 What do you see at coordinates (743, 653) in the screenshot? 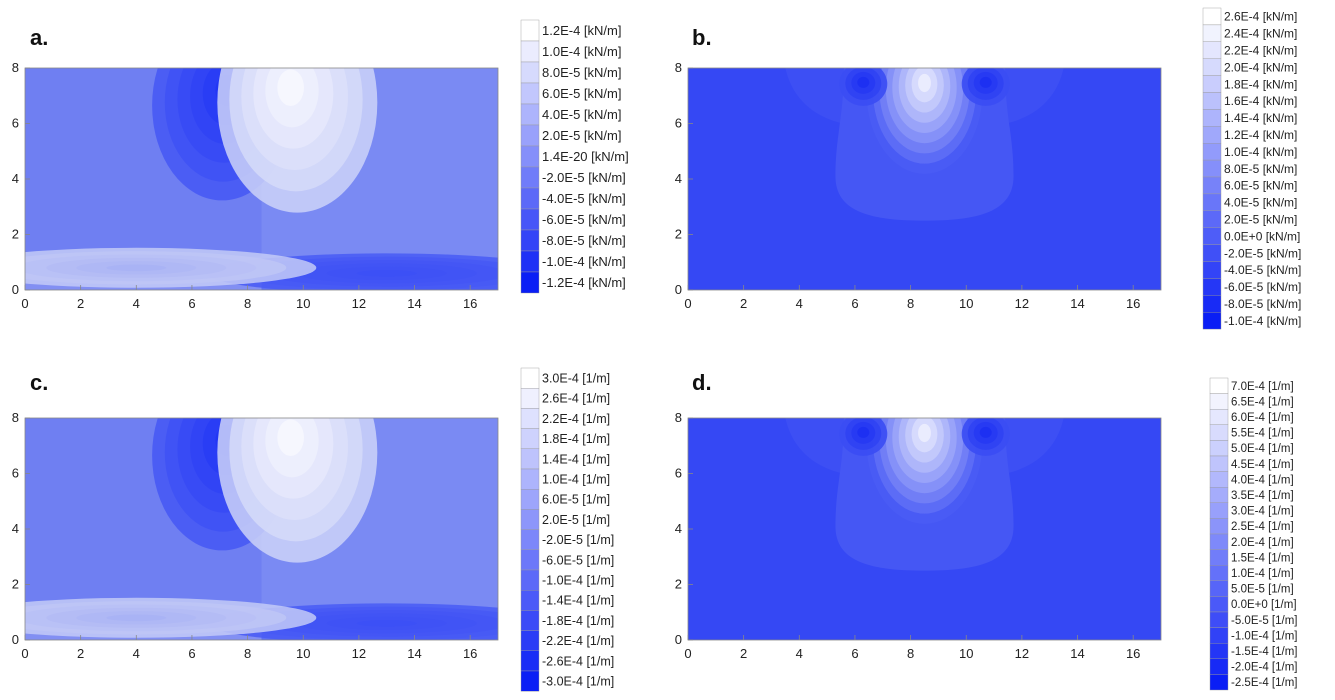
I see `x-tick-label: 2` at bounding box center [743, 653].